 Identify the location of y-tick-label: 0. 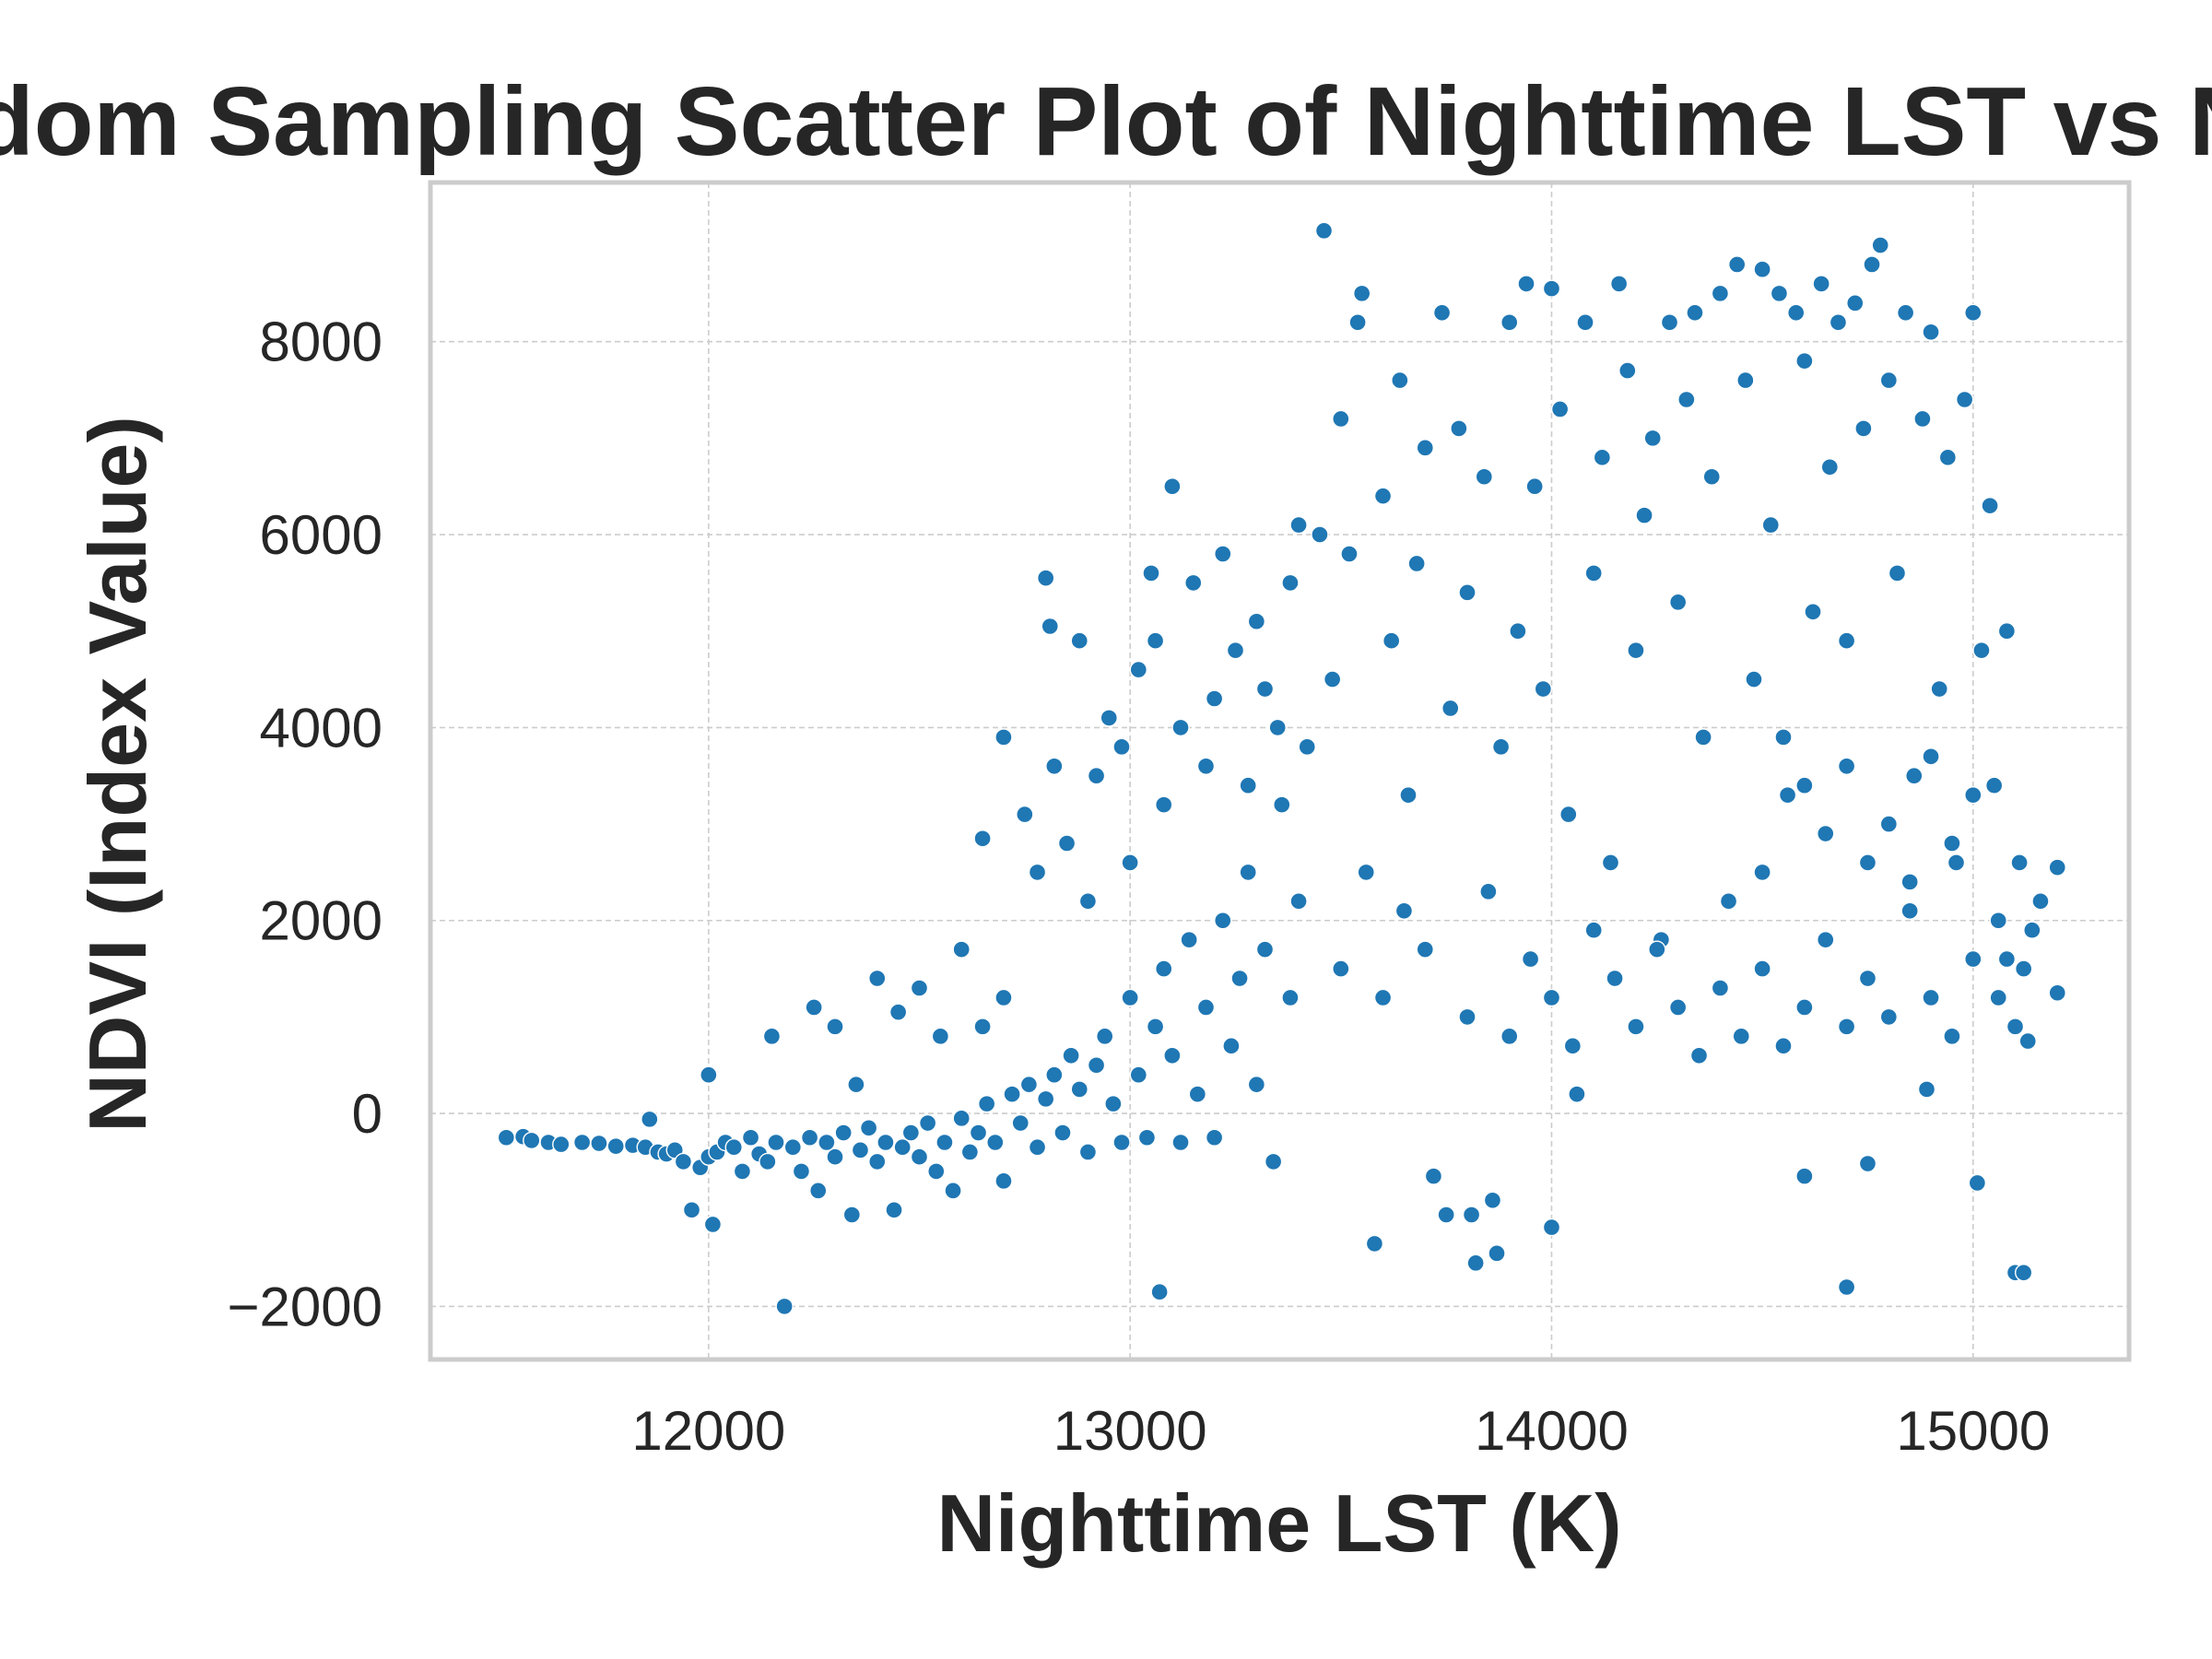
(367, 1114).